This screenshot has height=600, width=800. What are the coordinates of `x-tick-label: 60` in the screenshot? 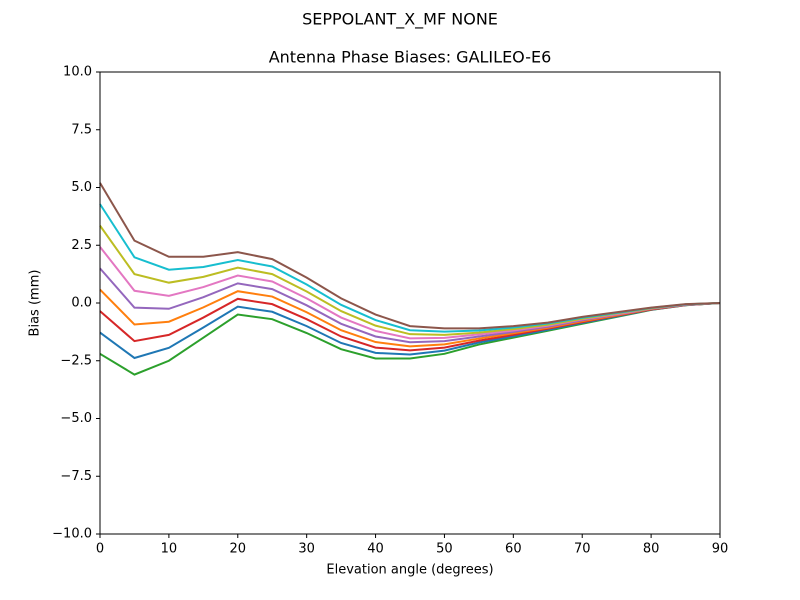 It's located at (513, 549).